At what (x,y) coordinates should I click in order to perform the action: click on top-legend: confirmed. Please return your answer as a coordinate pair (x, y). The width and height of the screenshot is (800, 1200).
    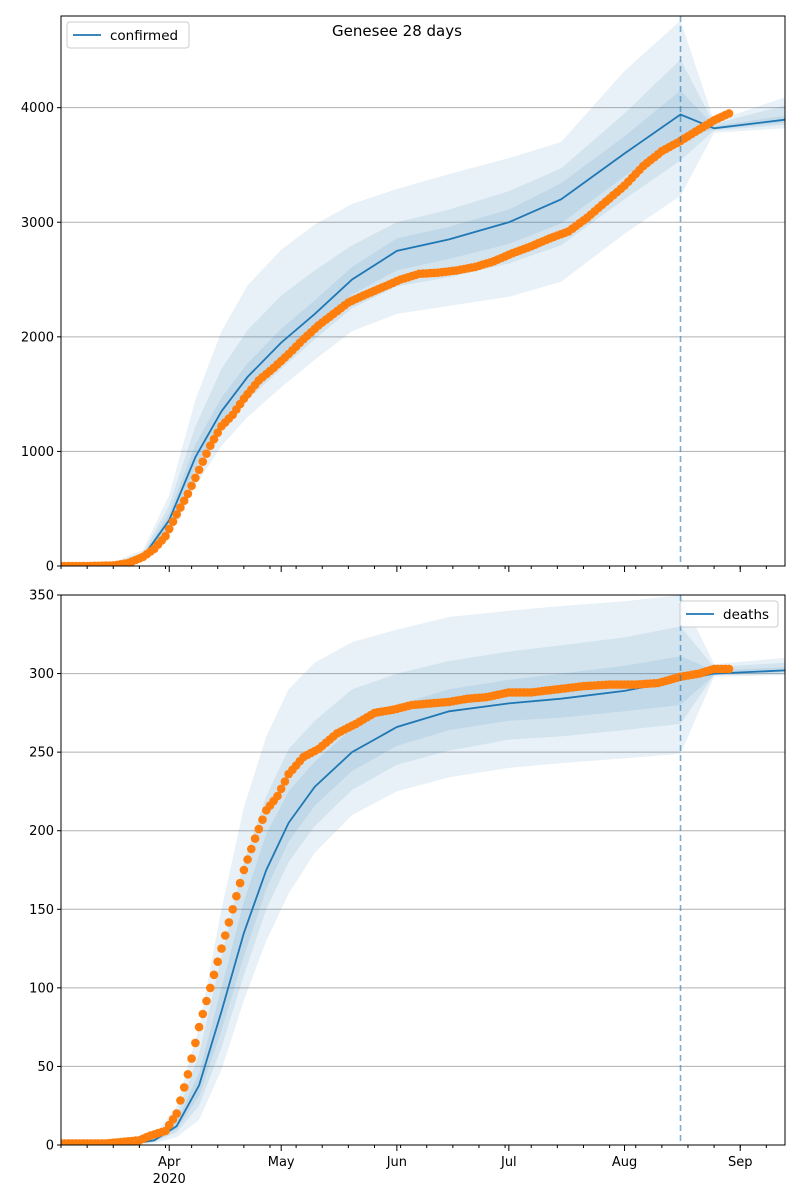
    Looking at the image, I should click on (128, 35).